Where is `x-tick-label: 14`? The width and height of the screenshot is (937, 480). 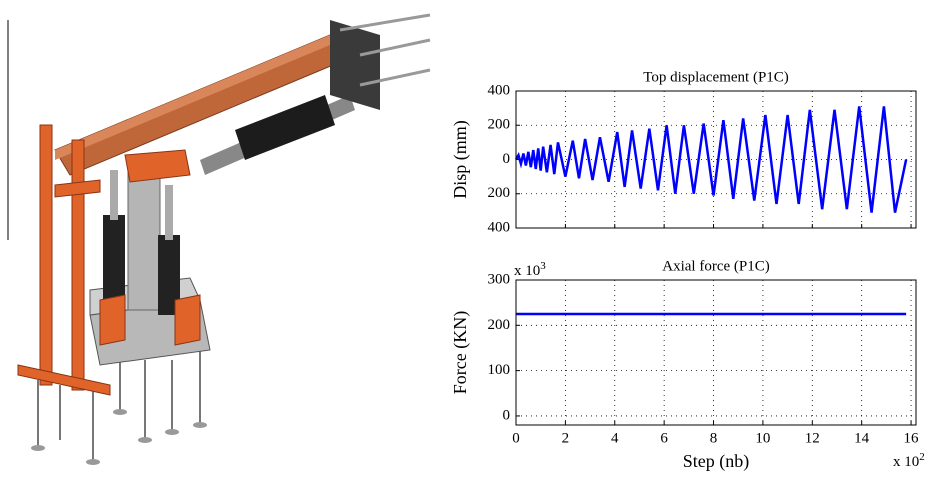 x-tick-label: 14 is located at coordinates (862, 438).